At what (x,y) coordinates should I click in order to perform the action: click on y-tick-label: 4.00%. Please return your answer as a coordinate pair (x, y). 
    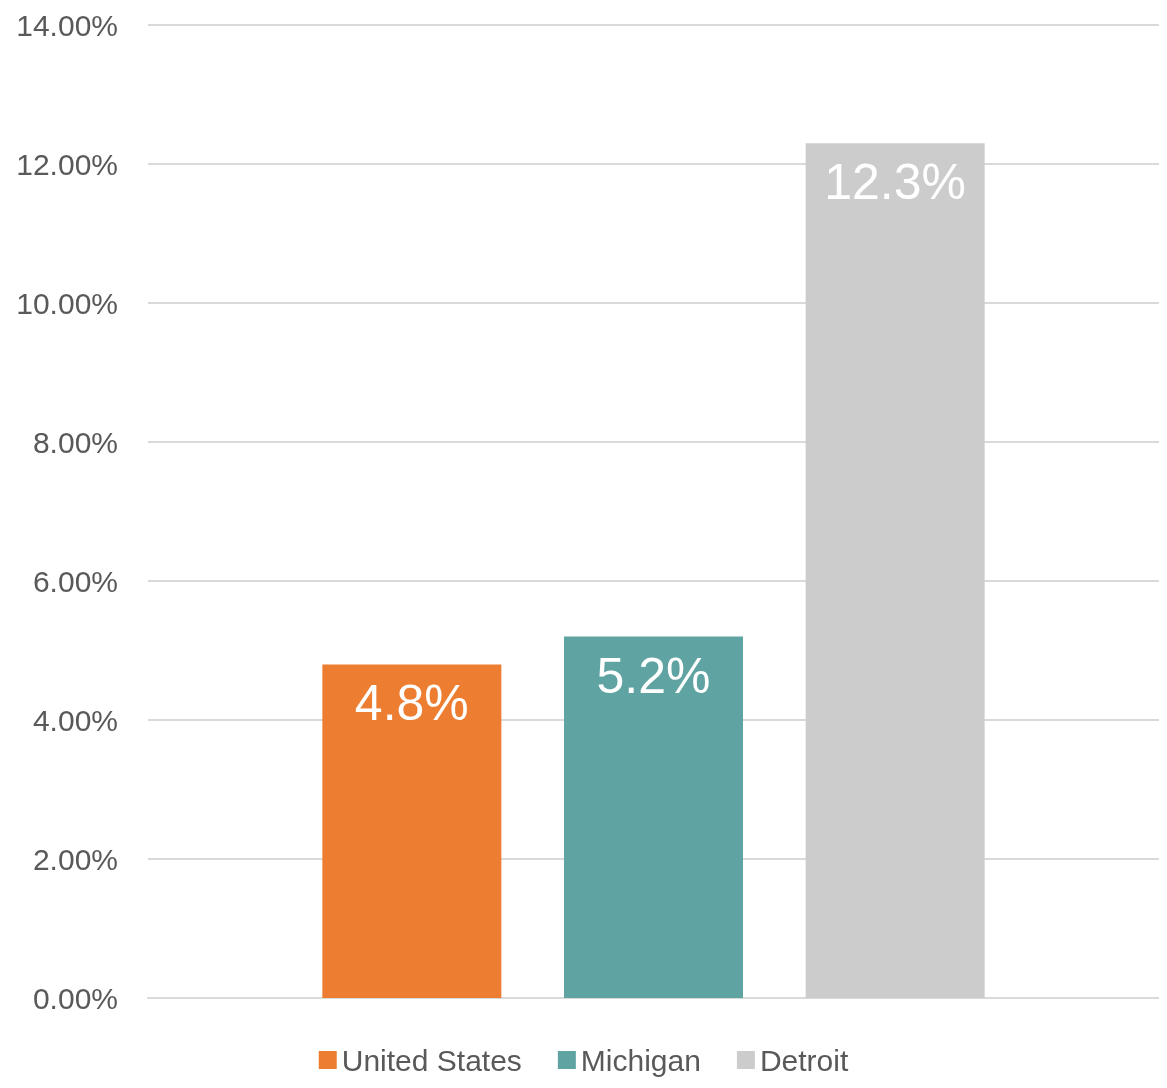
    Looking at the image, I should click on (75, 720).